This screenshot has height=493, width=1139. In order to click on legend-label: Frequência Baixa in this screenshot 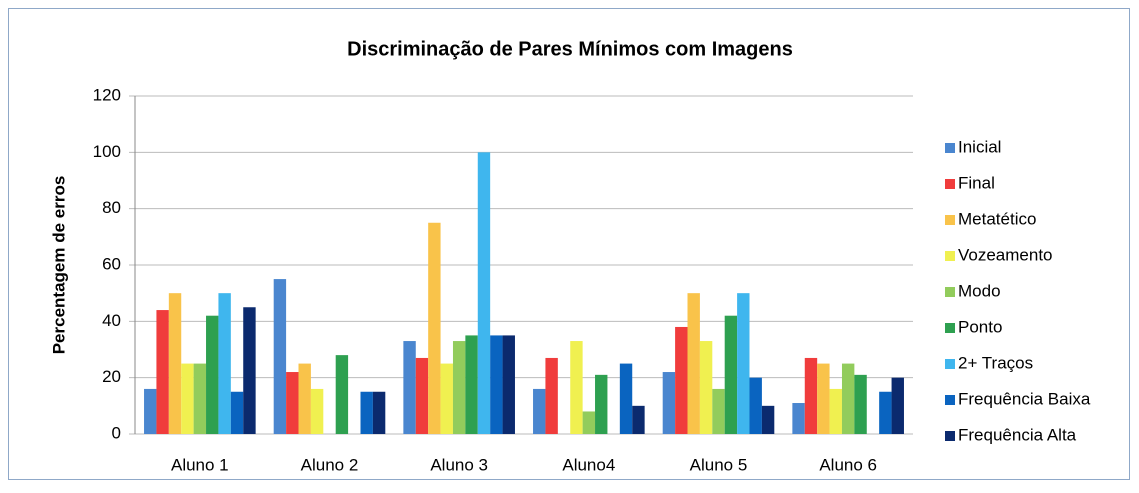, I will do `click(1024, 398)`.